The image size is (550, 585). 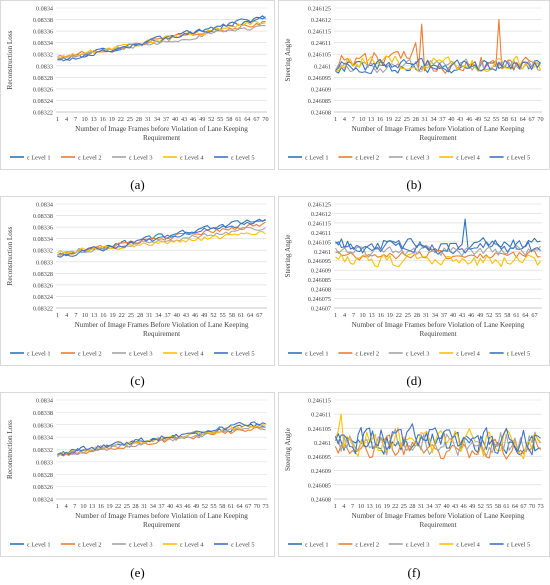 I want to click on y-tick-label: 0.24612, so click(x=321, y=20).